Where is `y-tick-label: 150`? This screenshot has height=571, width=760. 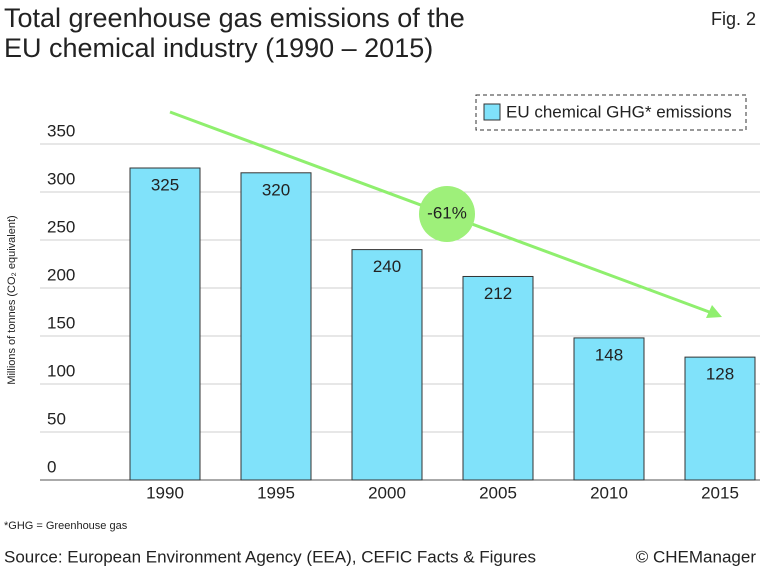 y-tick-label: 150 is located at coordinates (61, 322).